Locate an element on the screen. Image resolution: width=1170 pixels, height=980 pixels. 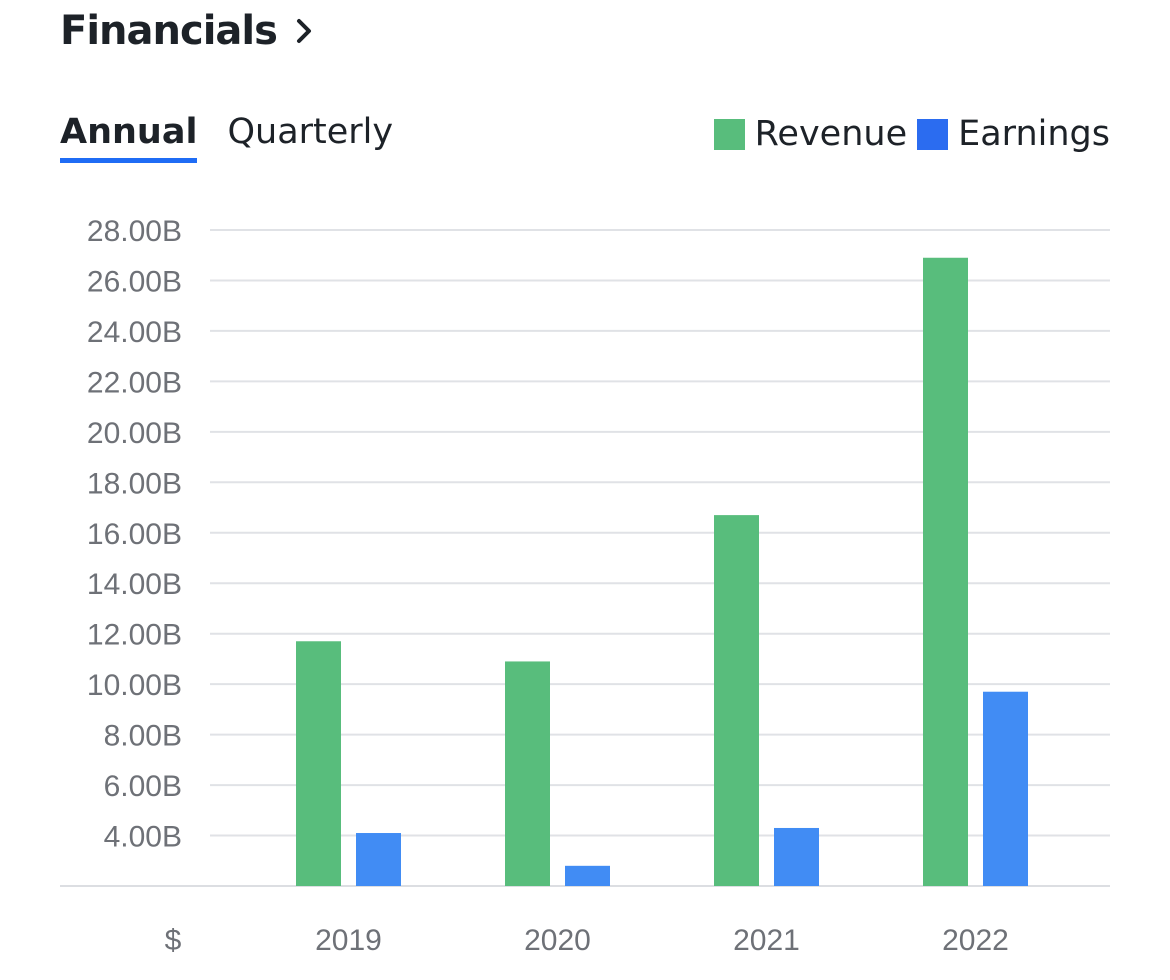
bar-earnings-2019 is located at coordinates (378, 859).